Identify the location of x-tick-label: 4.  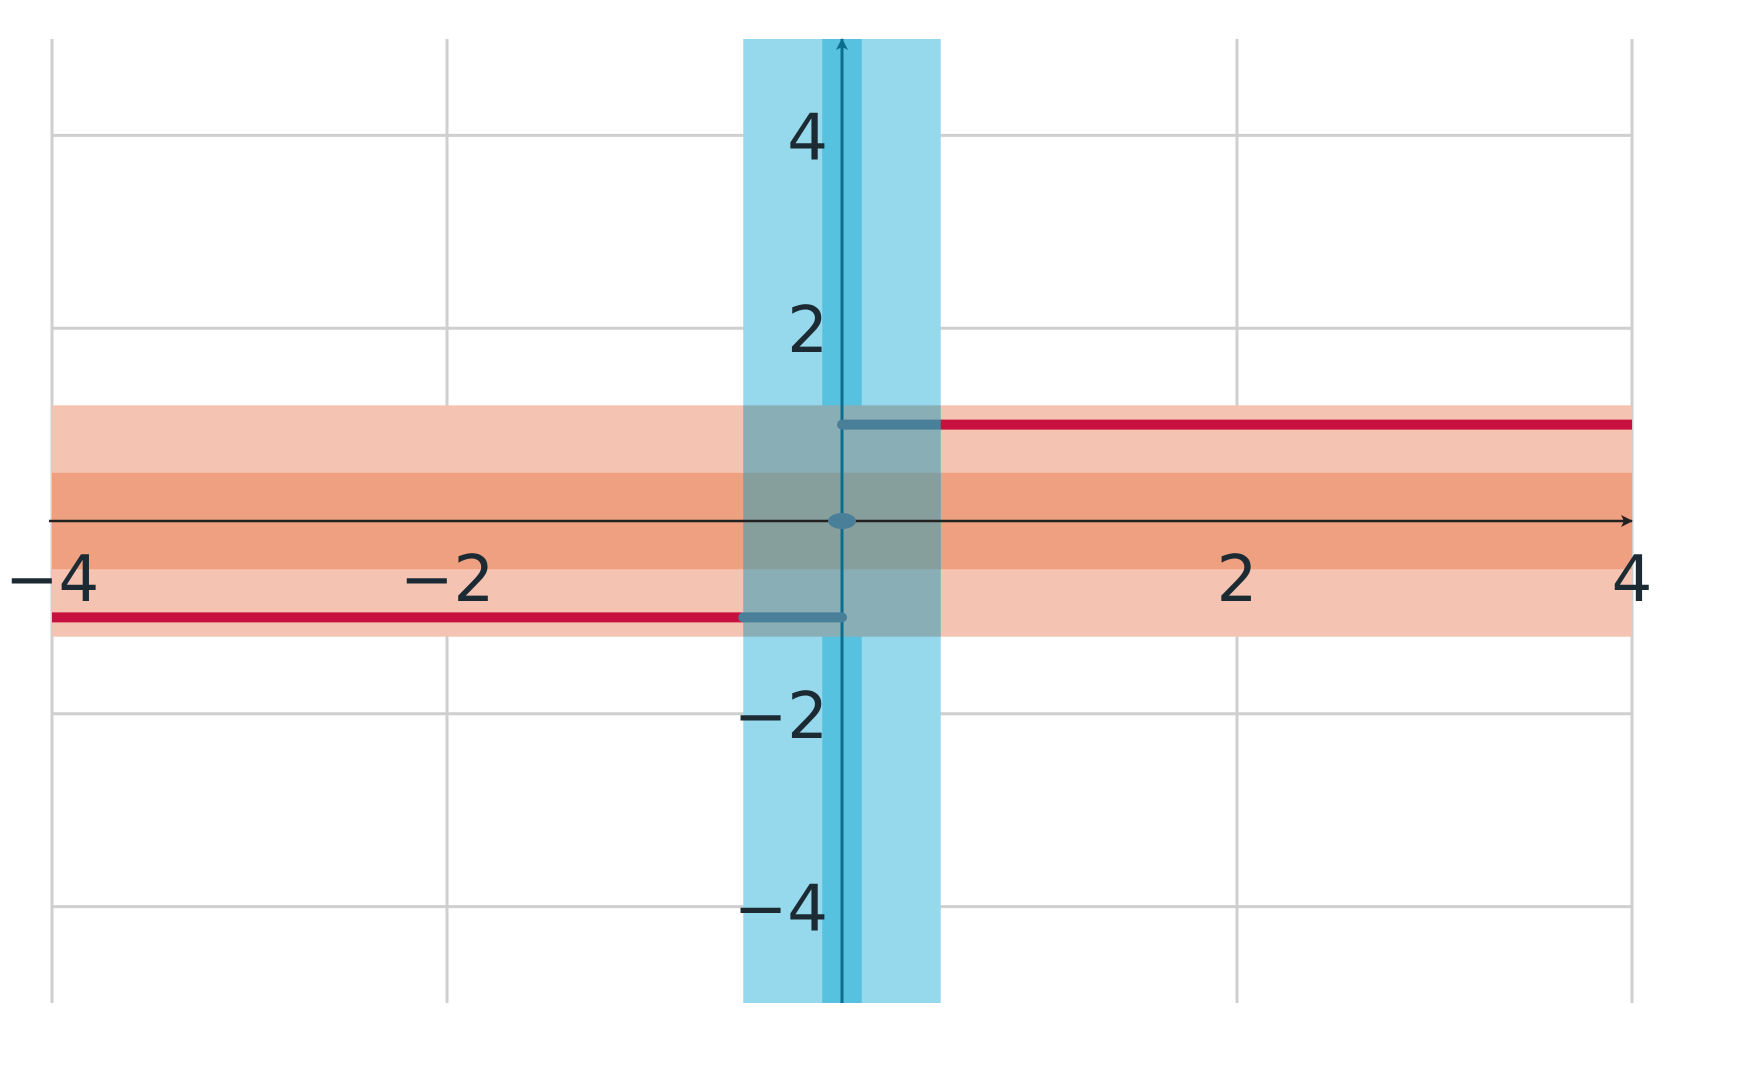
(1632, 580).